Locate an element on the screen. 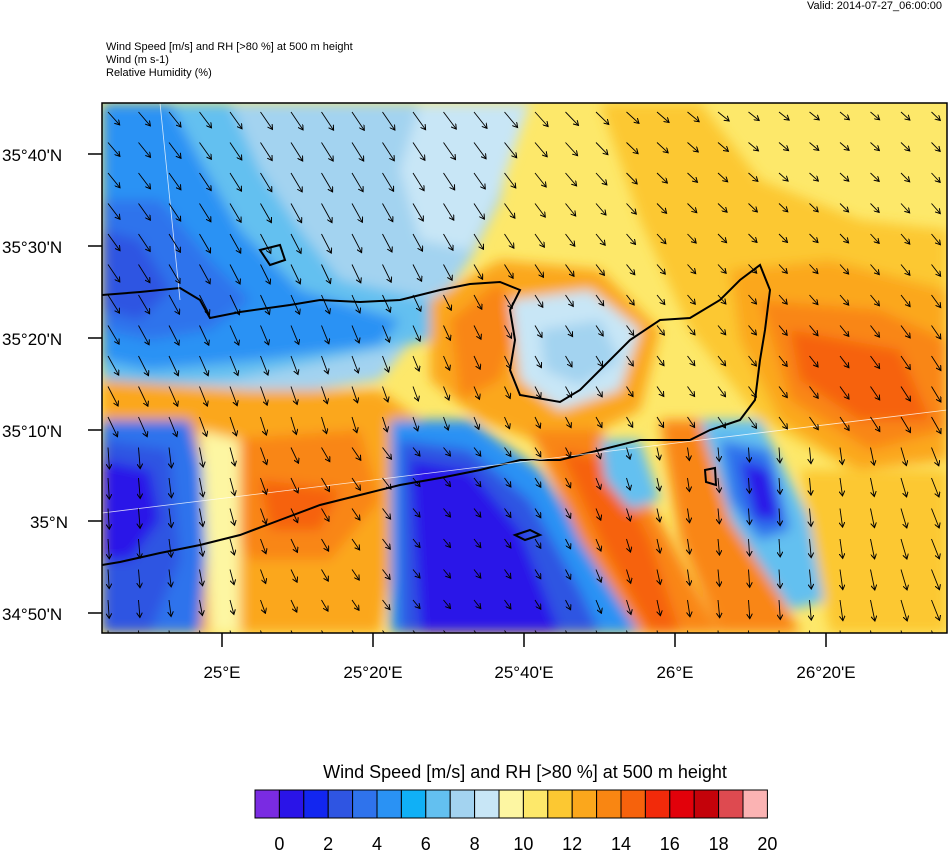 The width and height of the screenshot is (948, 855). colorbar-tick-label: 10 is located at coordinates (523, 844).